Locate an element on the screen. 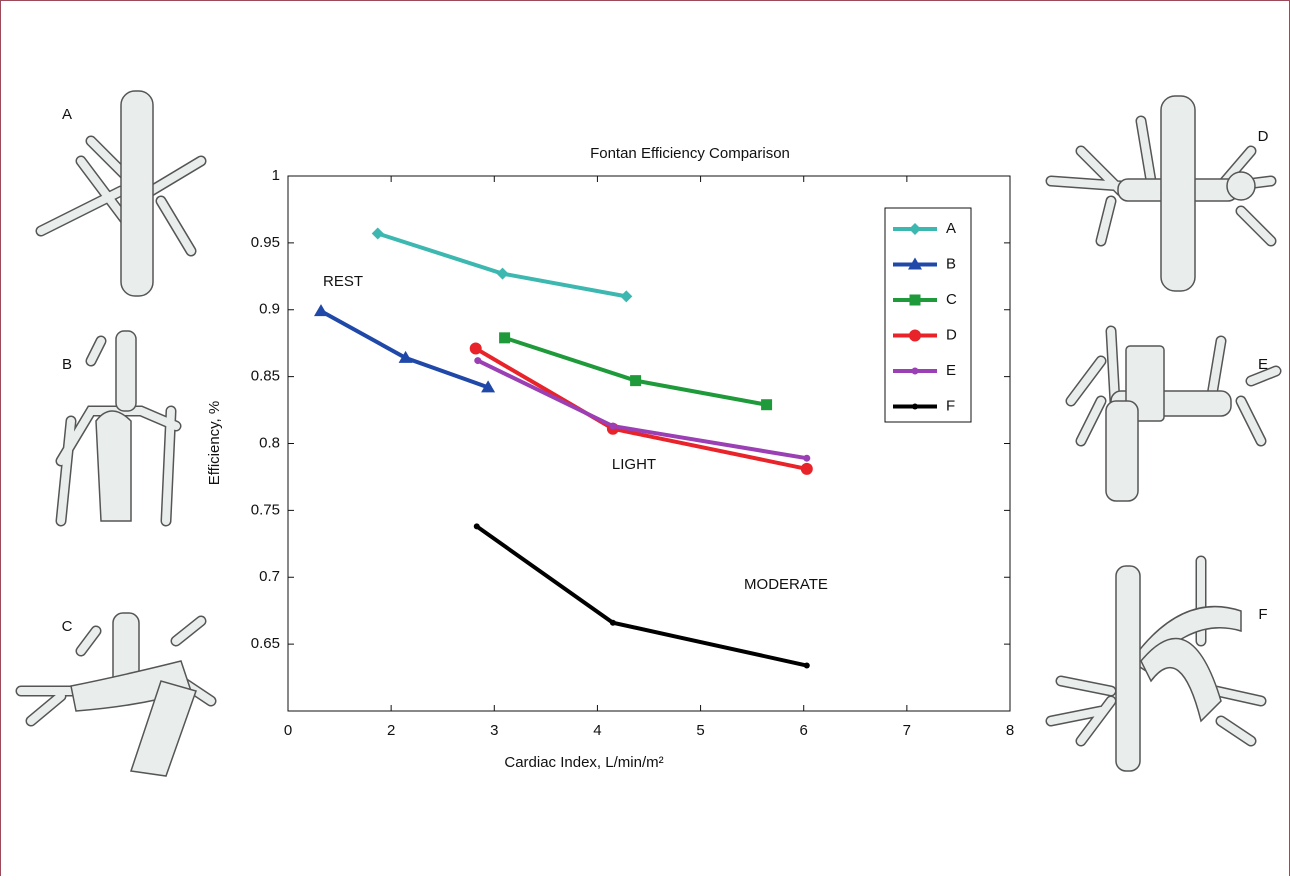  y-tick-label: 0.9 is located at coordinates (269, 309).